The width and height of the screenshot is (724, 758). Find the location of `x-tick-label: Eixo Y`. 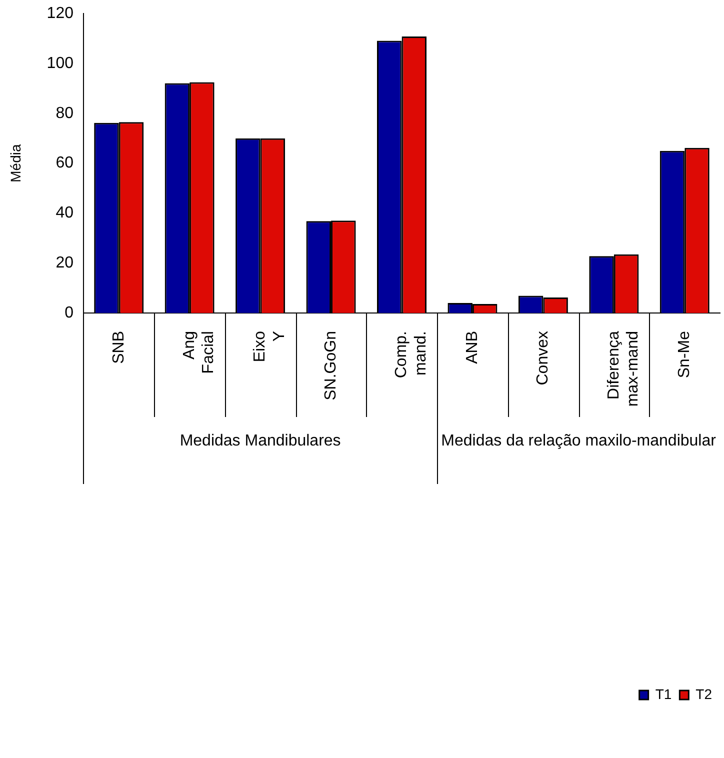

x-tick-label: Eixo Y is located at coordinates (270, 346).